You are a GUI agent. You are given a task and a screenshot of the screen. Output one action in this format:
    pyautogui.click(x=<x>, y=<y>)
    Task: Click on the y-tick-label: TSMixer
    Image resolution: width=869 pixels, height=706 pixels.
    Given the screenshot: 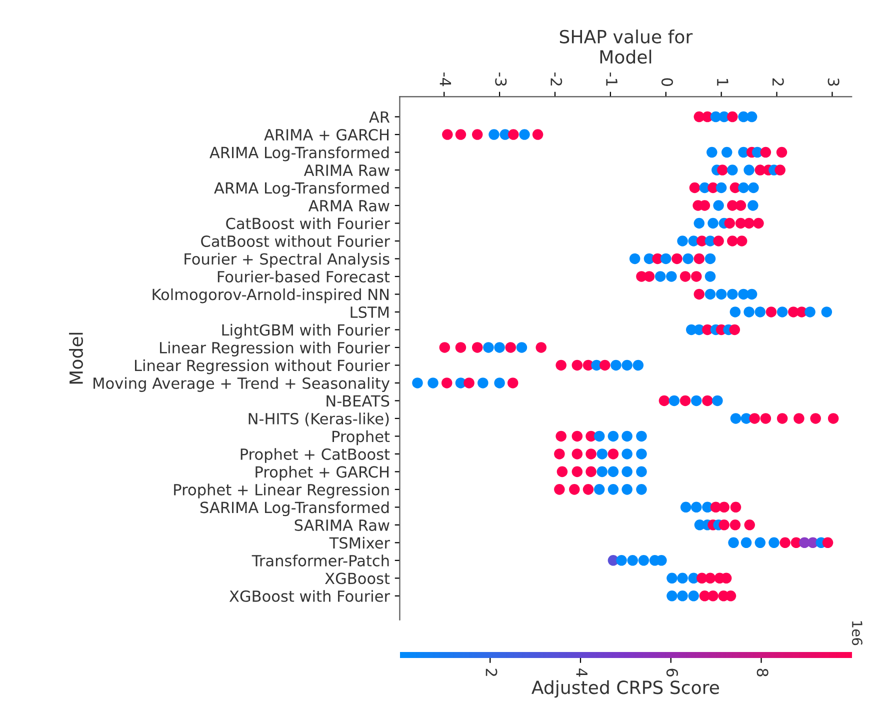 What is the action you would take?
    pyautogui.click(x=359, y=542)
    